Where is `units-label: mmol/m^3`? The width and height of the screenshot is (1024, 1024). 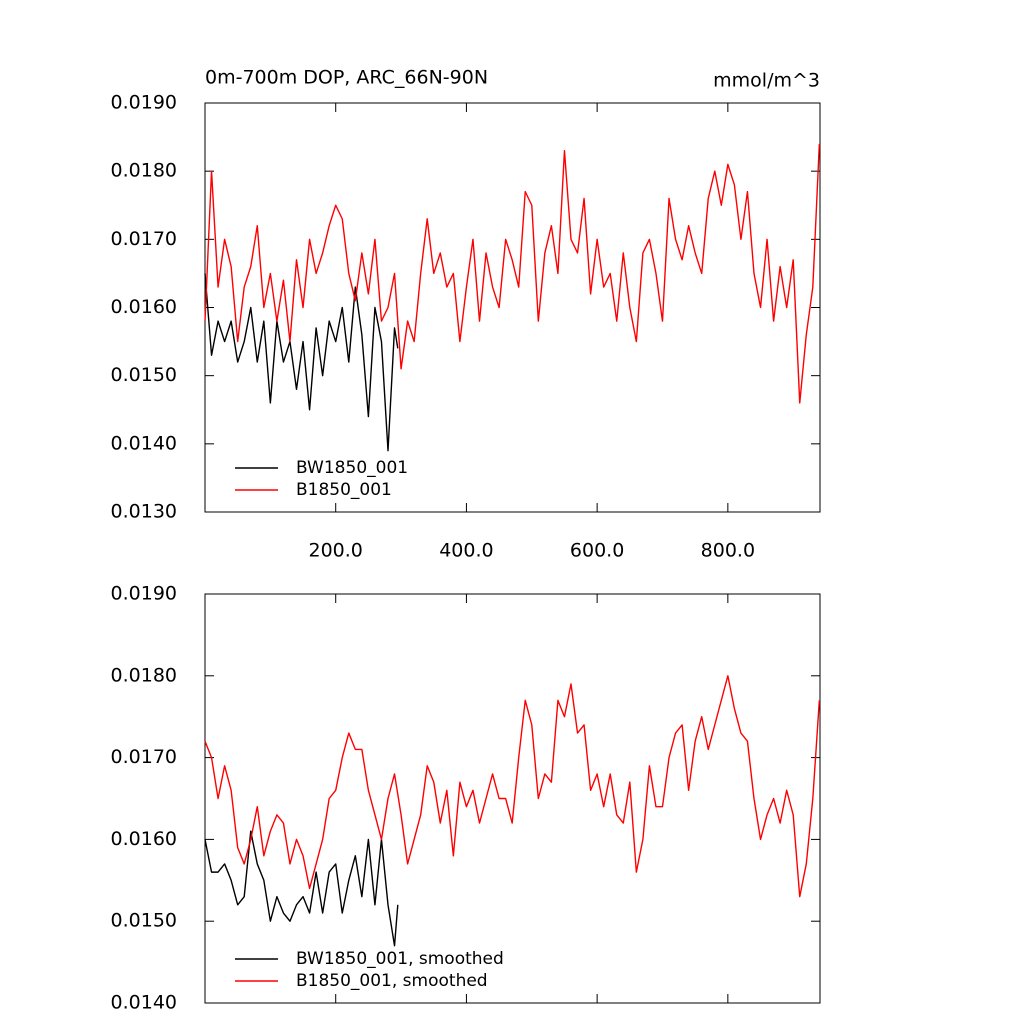
units-label: mmol/m^3 is located at coordinates (766, 81).